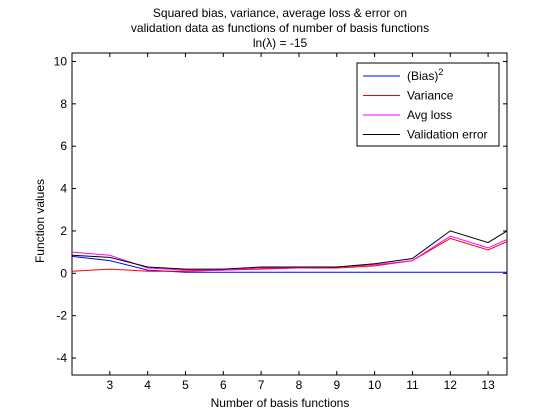 The height and width of the screenshot is (420, 560). Describe the element at coordinates (299, 385) in the screenshot. I see `x-tick-label: 8` at that location.